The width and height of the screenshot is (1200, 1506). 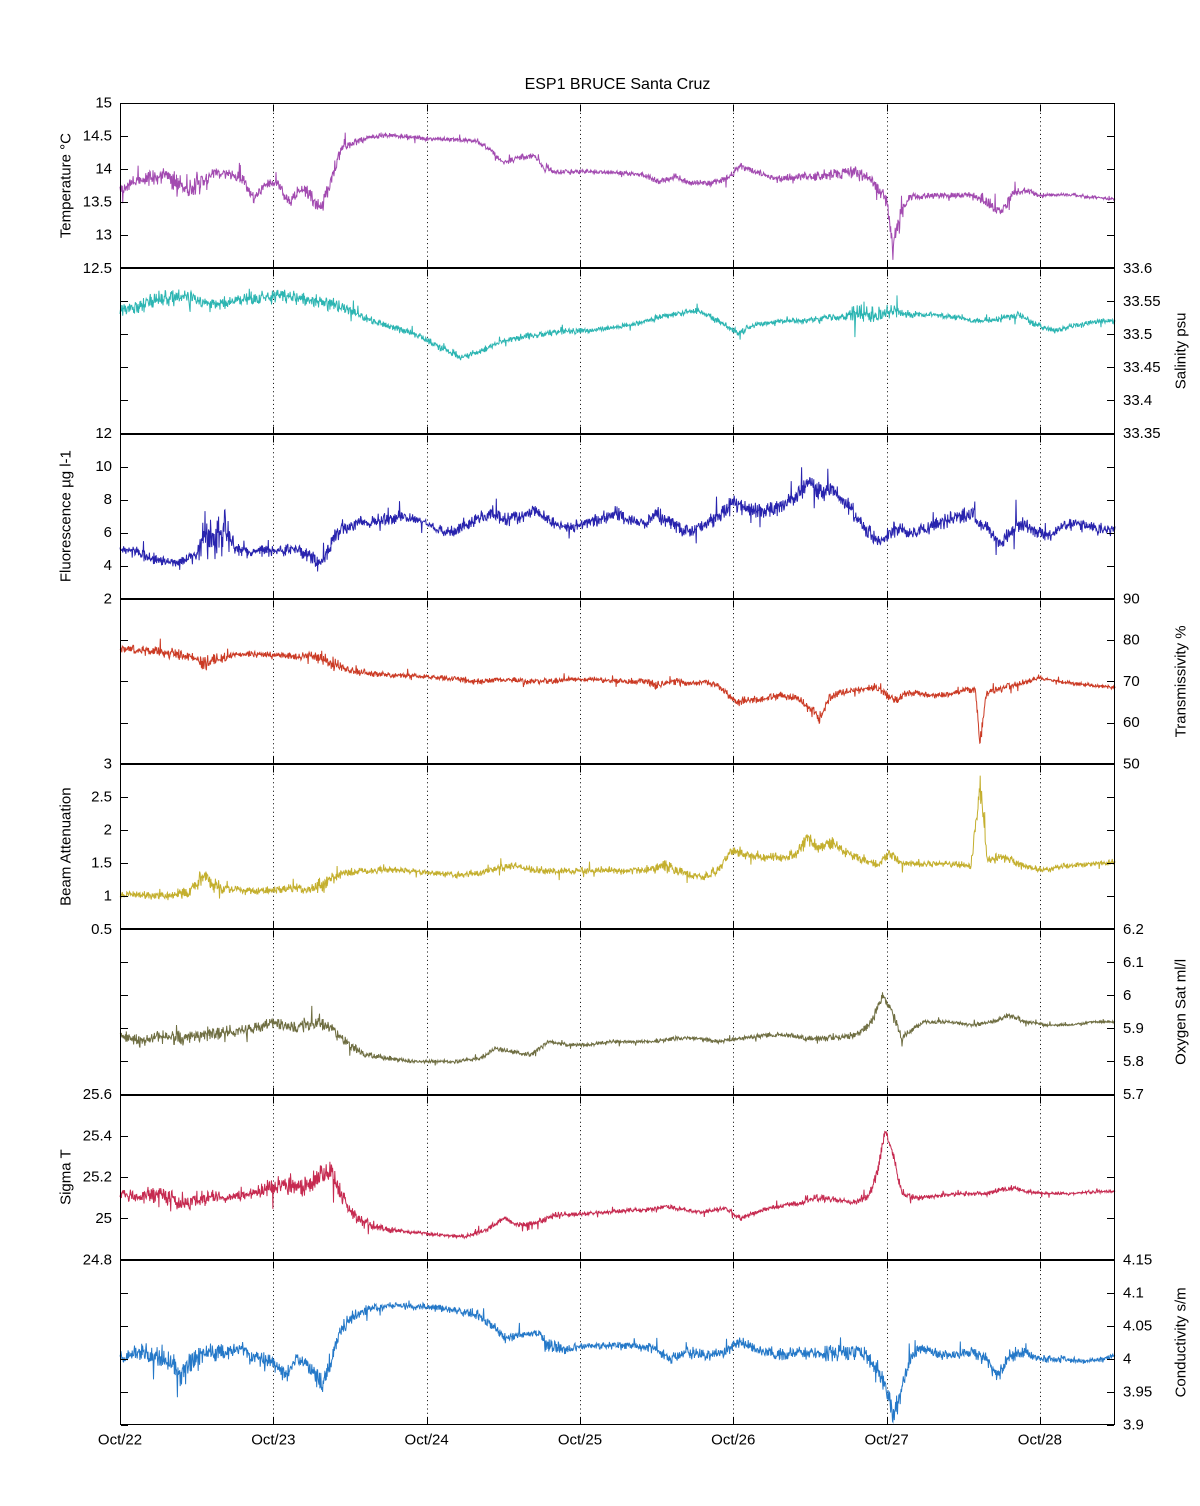 I want to click on y-tick-label: 4.15, so click(x=1137, y=1259).